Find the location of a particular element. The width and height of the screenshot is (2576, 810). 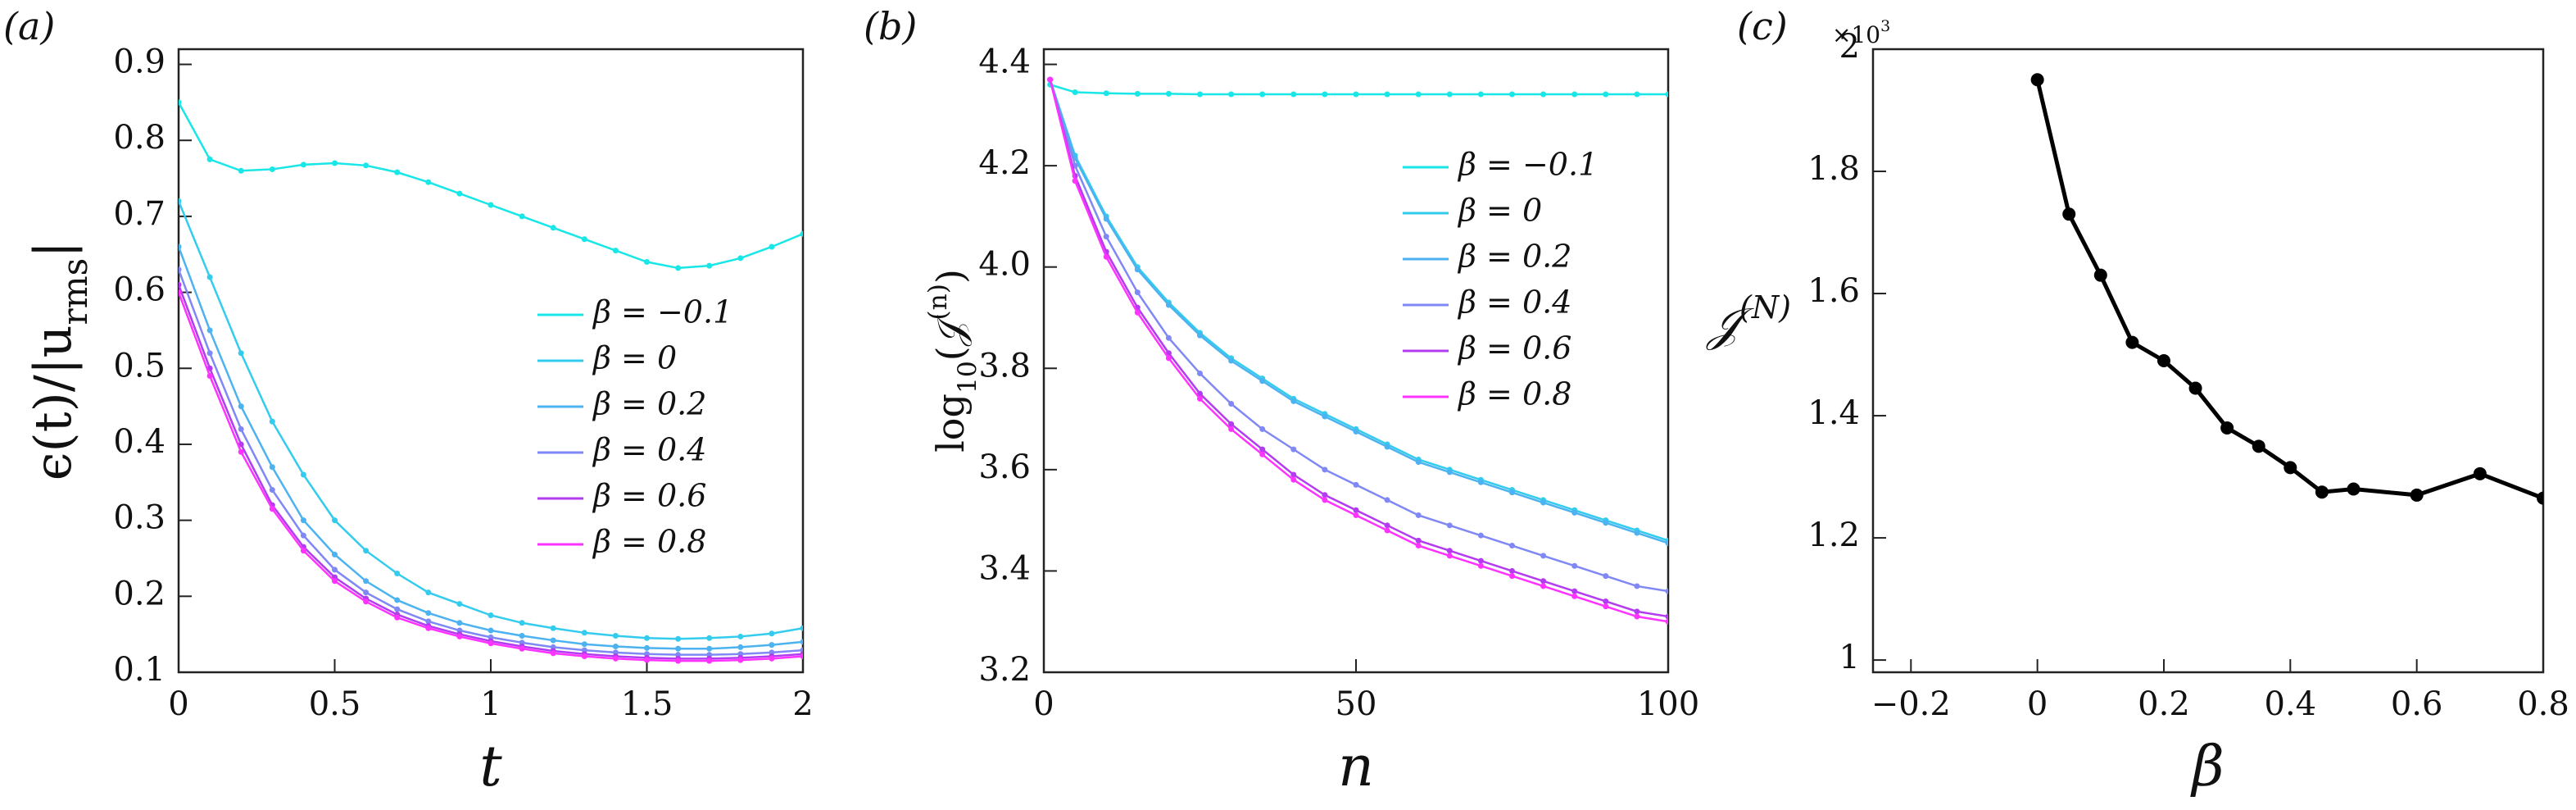

y-tick-label: 1 is located at coordinates (1849, 657).